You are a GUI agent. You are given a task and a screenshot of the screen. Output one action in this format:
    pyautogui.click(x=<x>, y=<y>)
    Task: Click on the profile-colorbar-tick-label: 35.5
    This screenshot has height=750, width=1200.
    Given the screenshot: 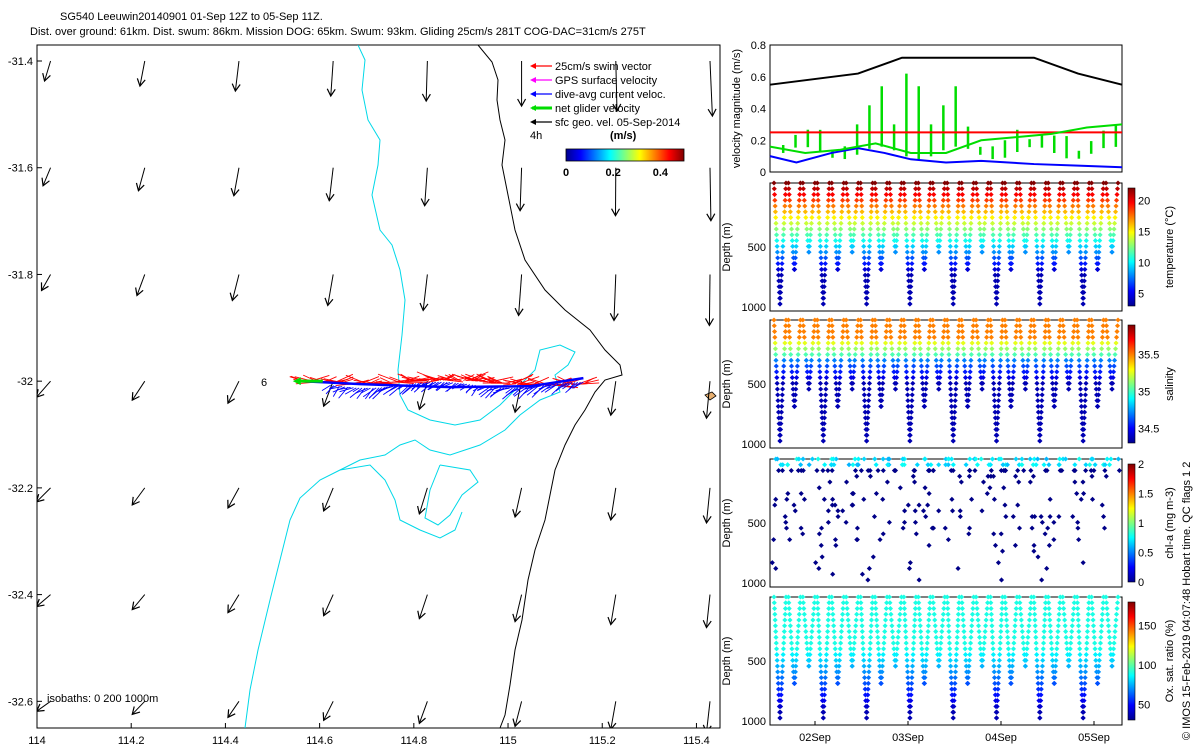 What is the action you would take?
    pyautogui.click(x=1148, y=356)
    